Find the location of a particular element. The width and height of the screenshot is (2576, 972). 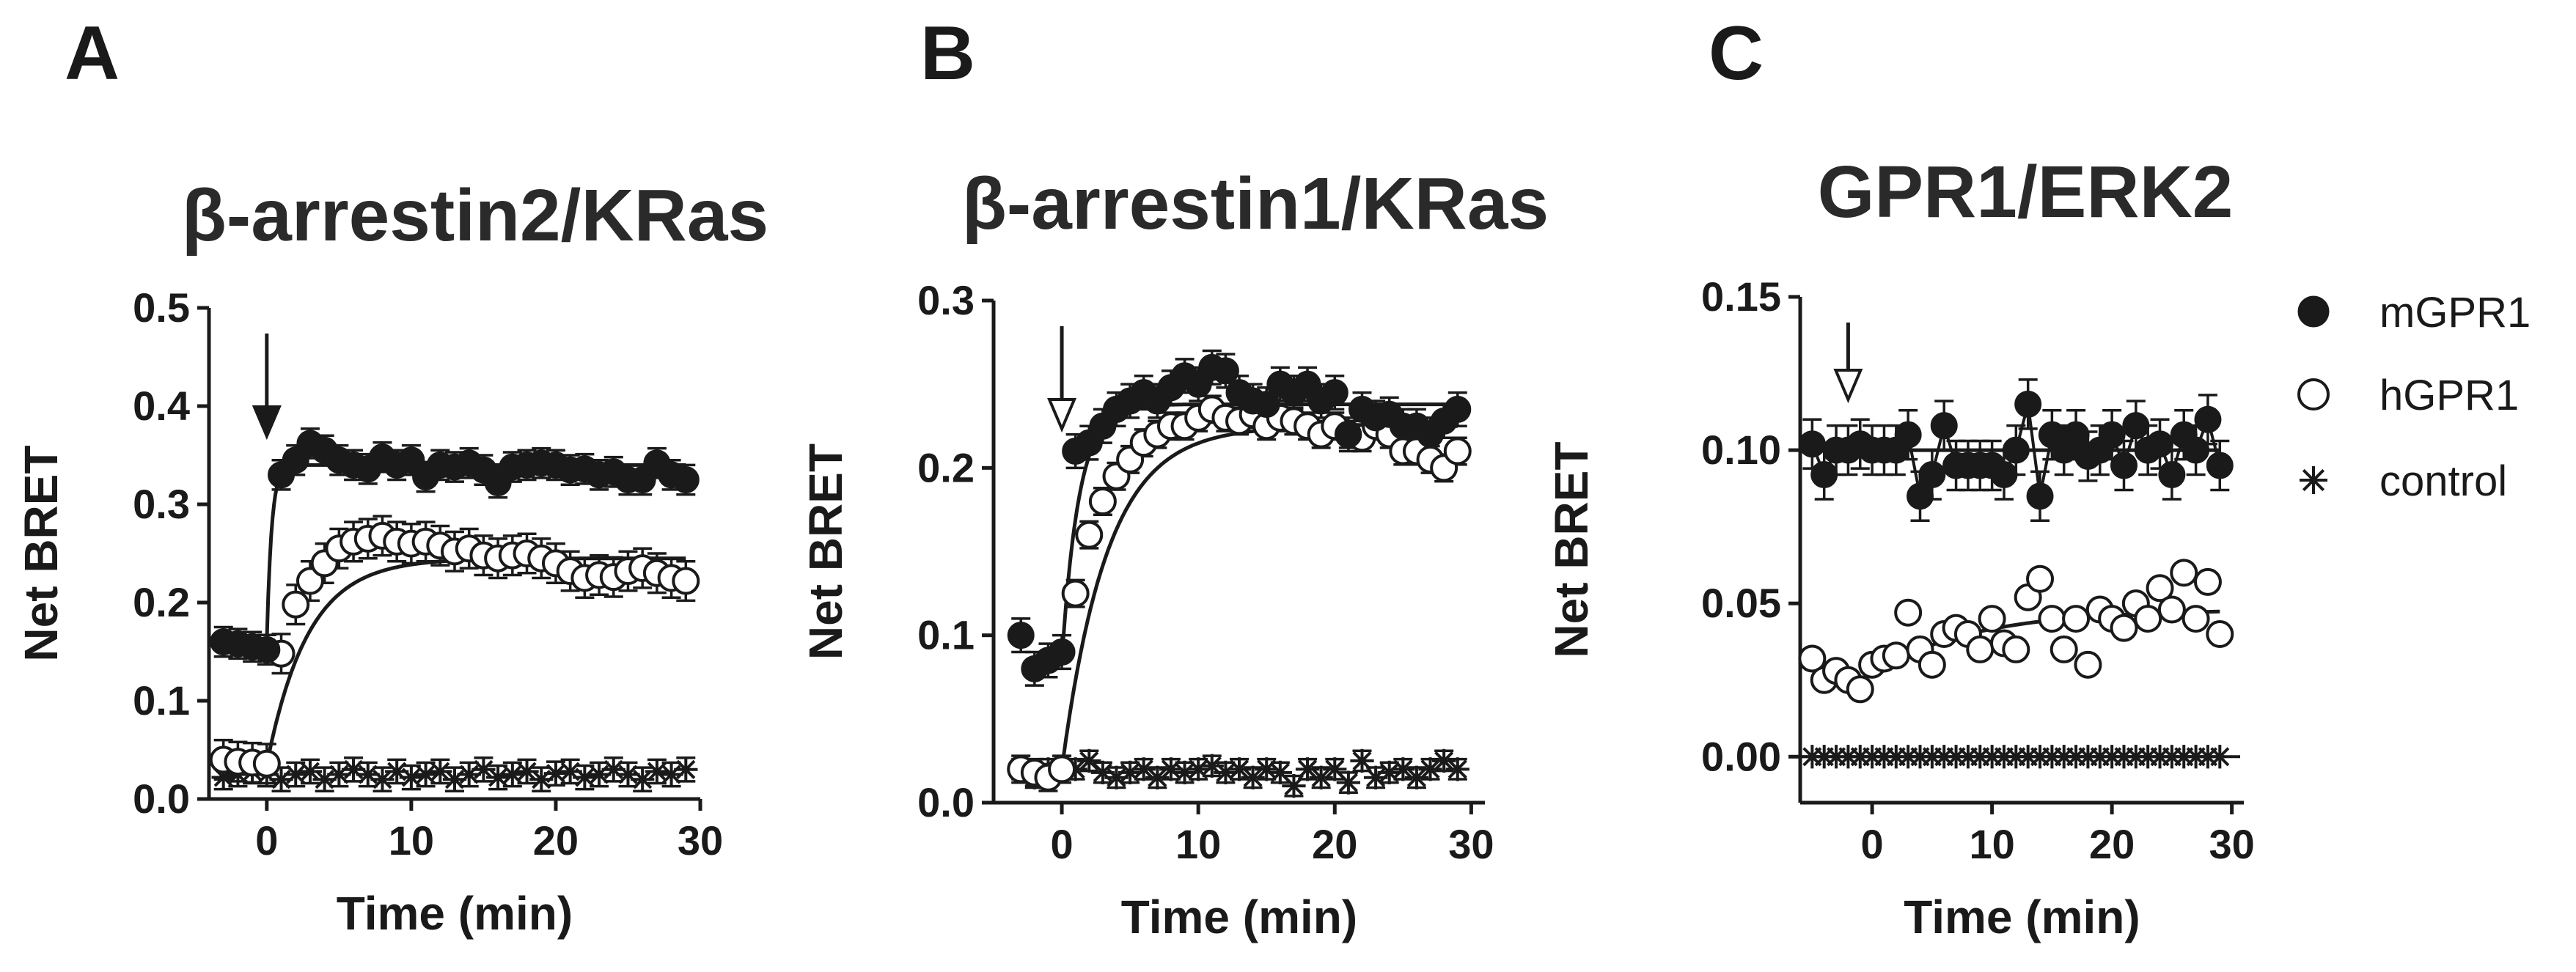

panel-letter: C is located at coordinates (1737, 53).